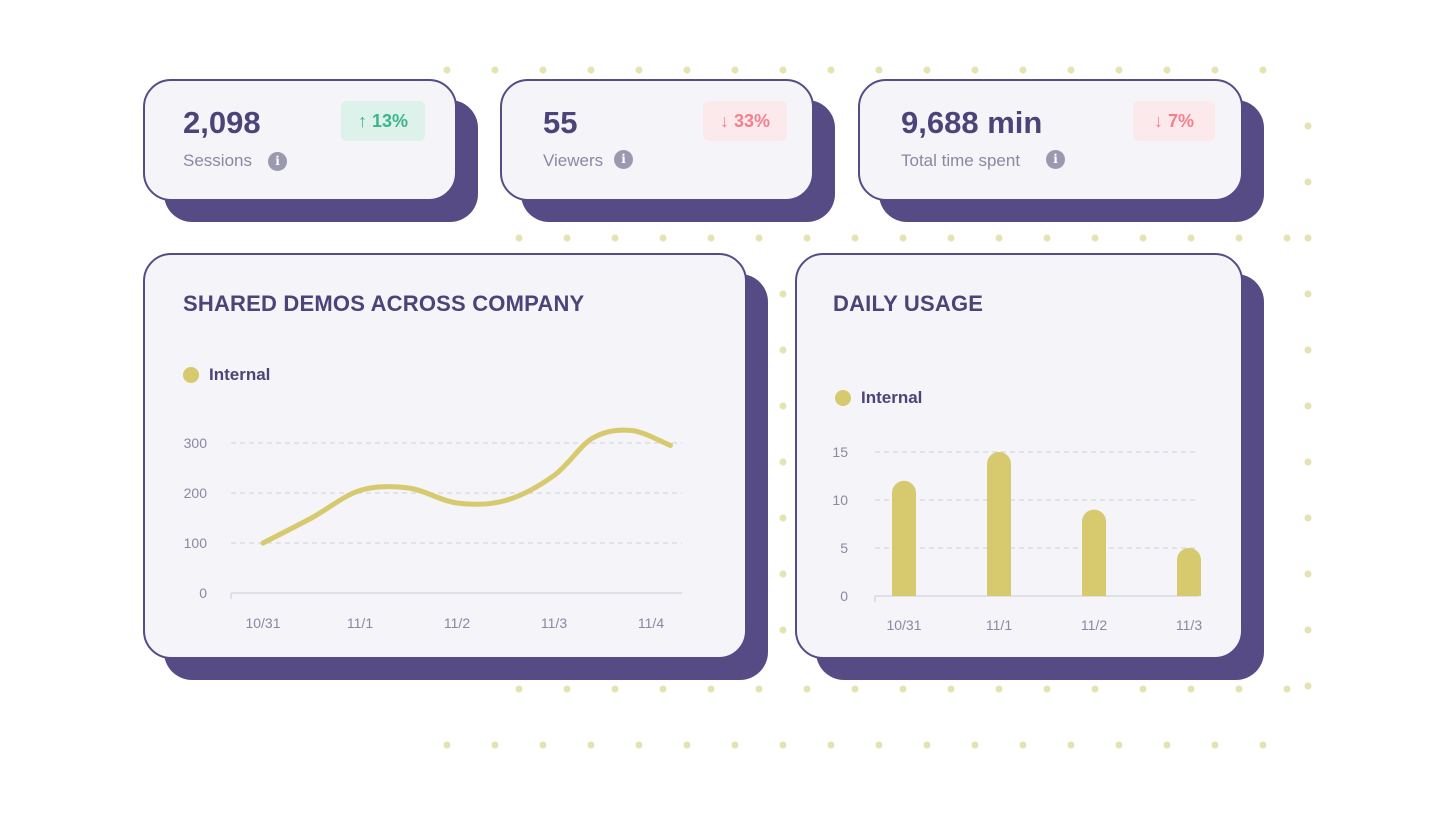  I want to click on kpi-label: Total time spent, so click(961, 160).